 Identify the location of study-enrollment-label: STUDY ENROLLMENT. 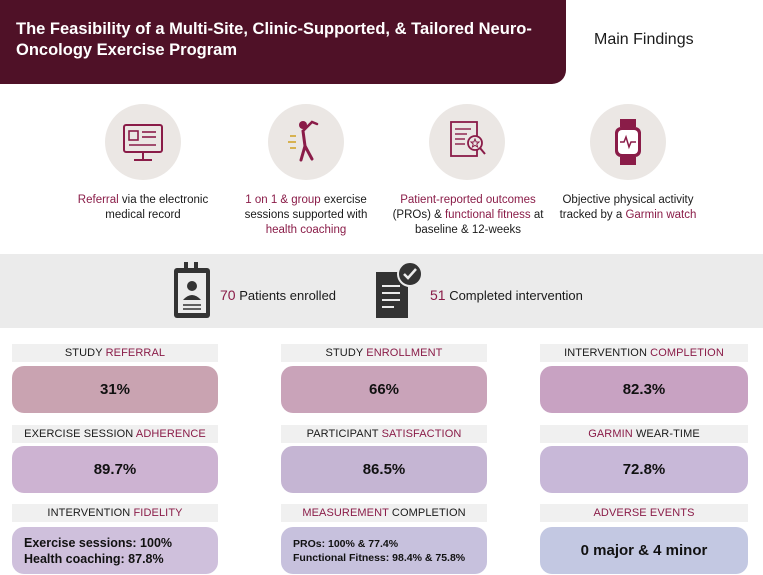
(384, 353).